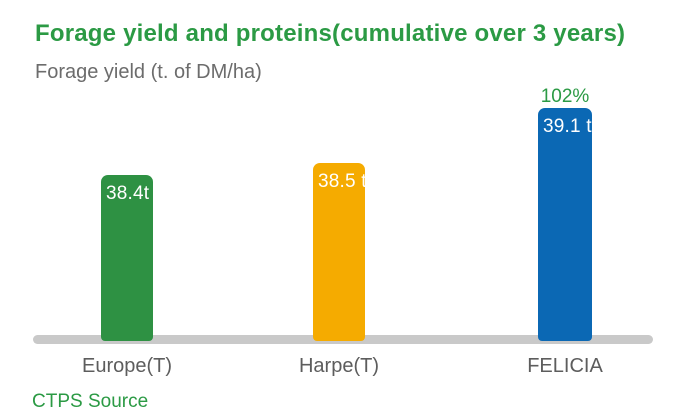  What do you see at coordinates (148, 72) in the screenshot?
I see `chart-subtitle-axis-unit: Forage yield (t. of DM/ha)` at bounding box center [148, 72].